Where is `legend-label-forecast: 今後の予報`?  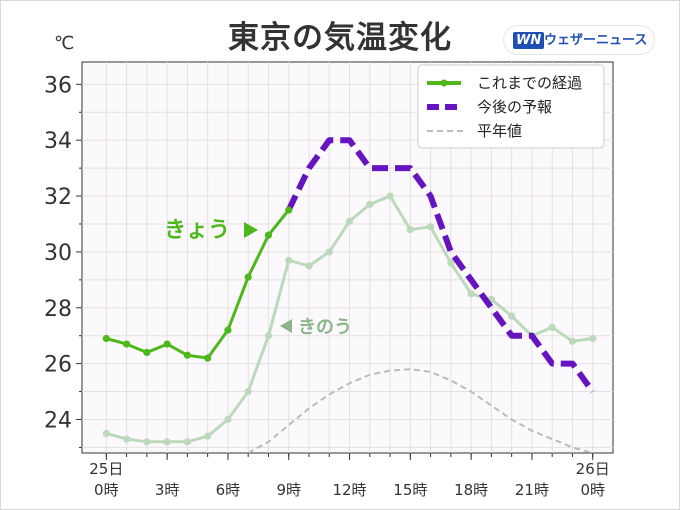 legend-label-forecast: 今後の予報 is located at coordinates (514, 107).